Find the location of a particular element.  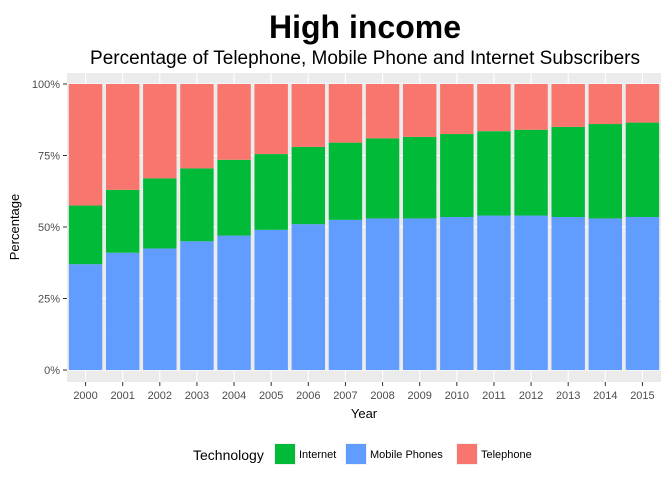

bar-internet-2015 is located at coordinates (642, 169).